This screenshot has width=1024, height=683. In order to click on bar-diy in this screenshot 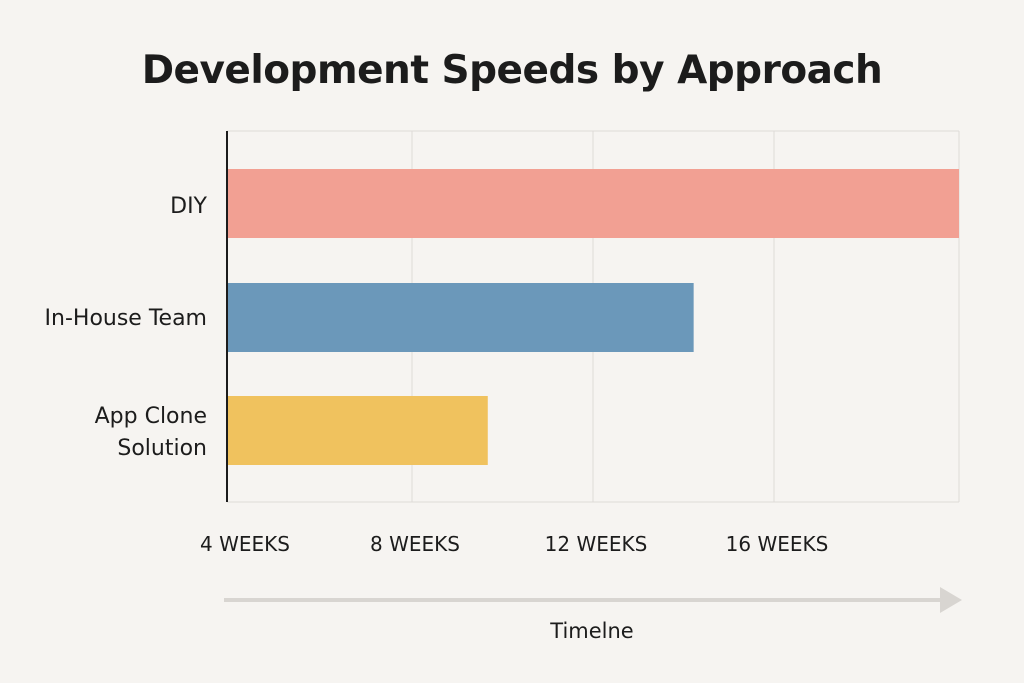, I will do `click(593, 203)`.